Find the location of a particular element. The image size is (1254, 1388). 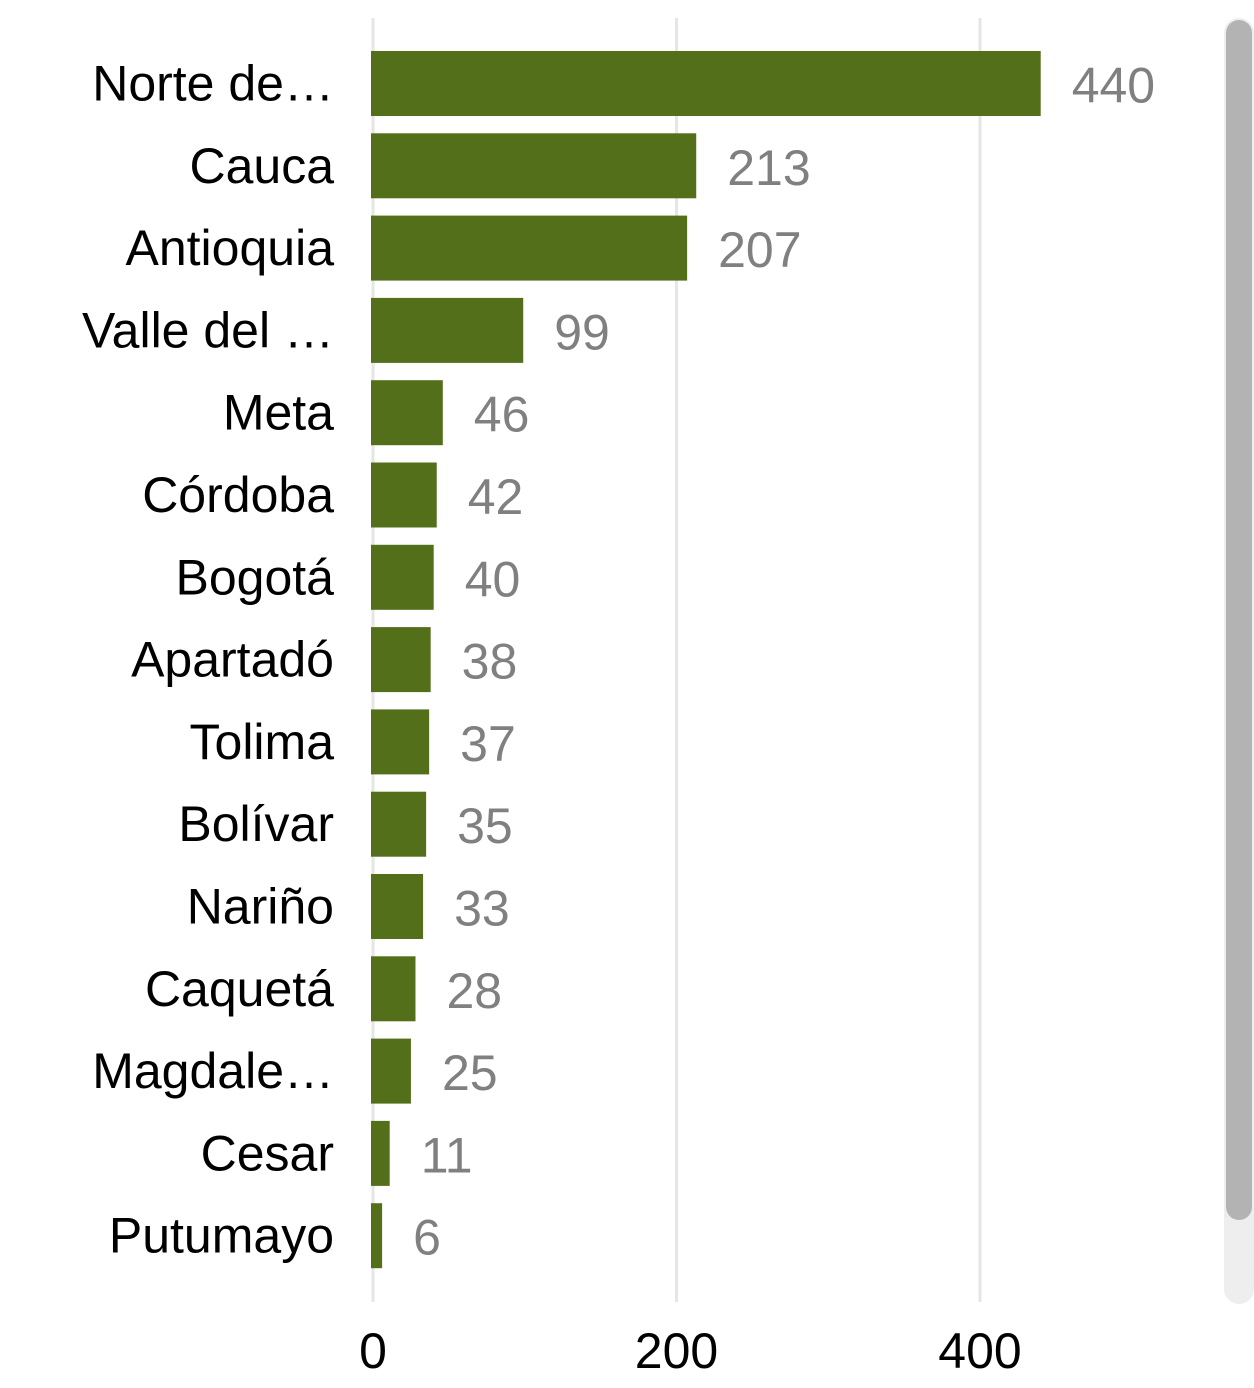

value-label-2: 207 is located at coordinates (759, 250).